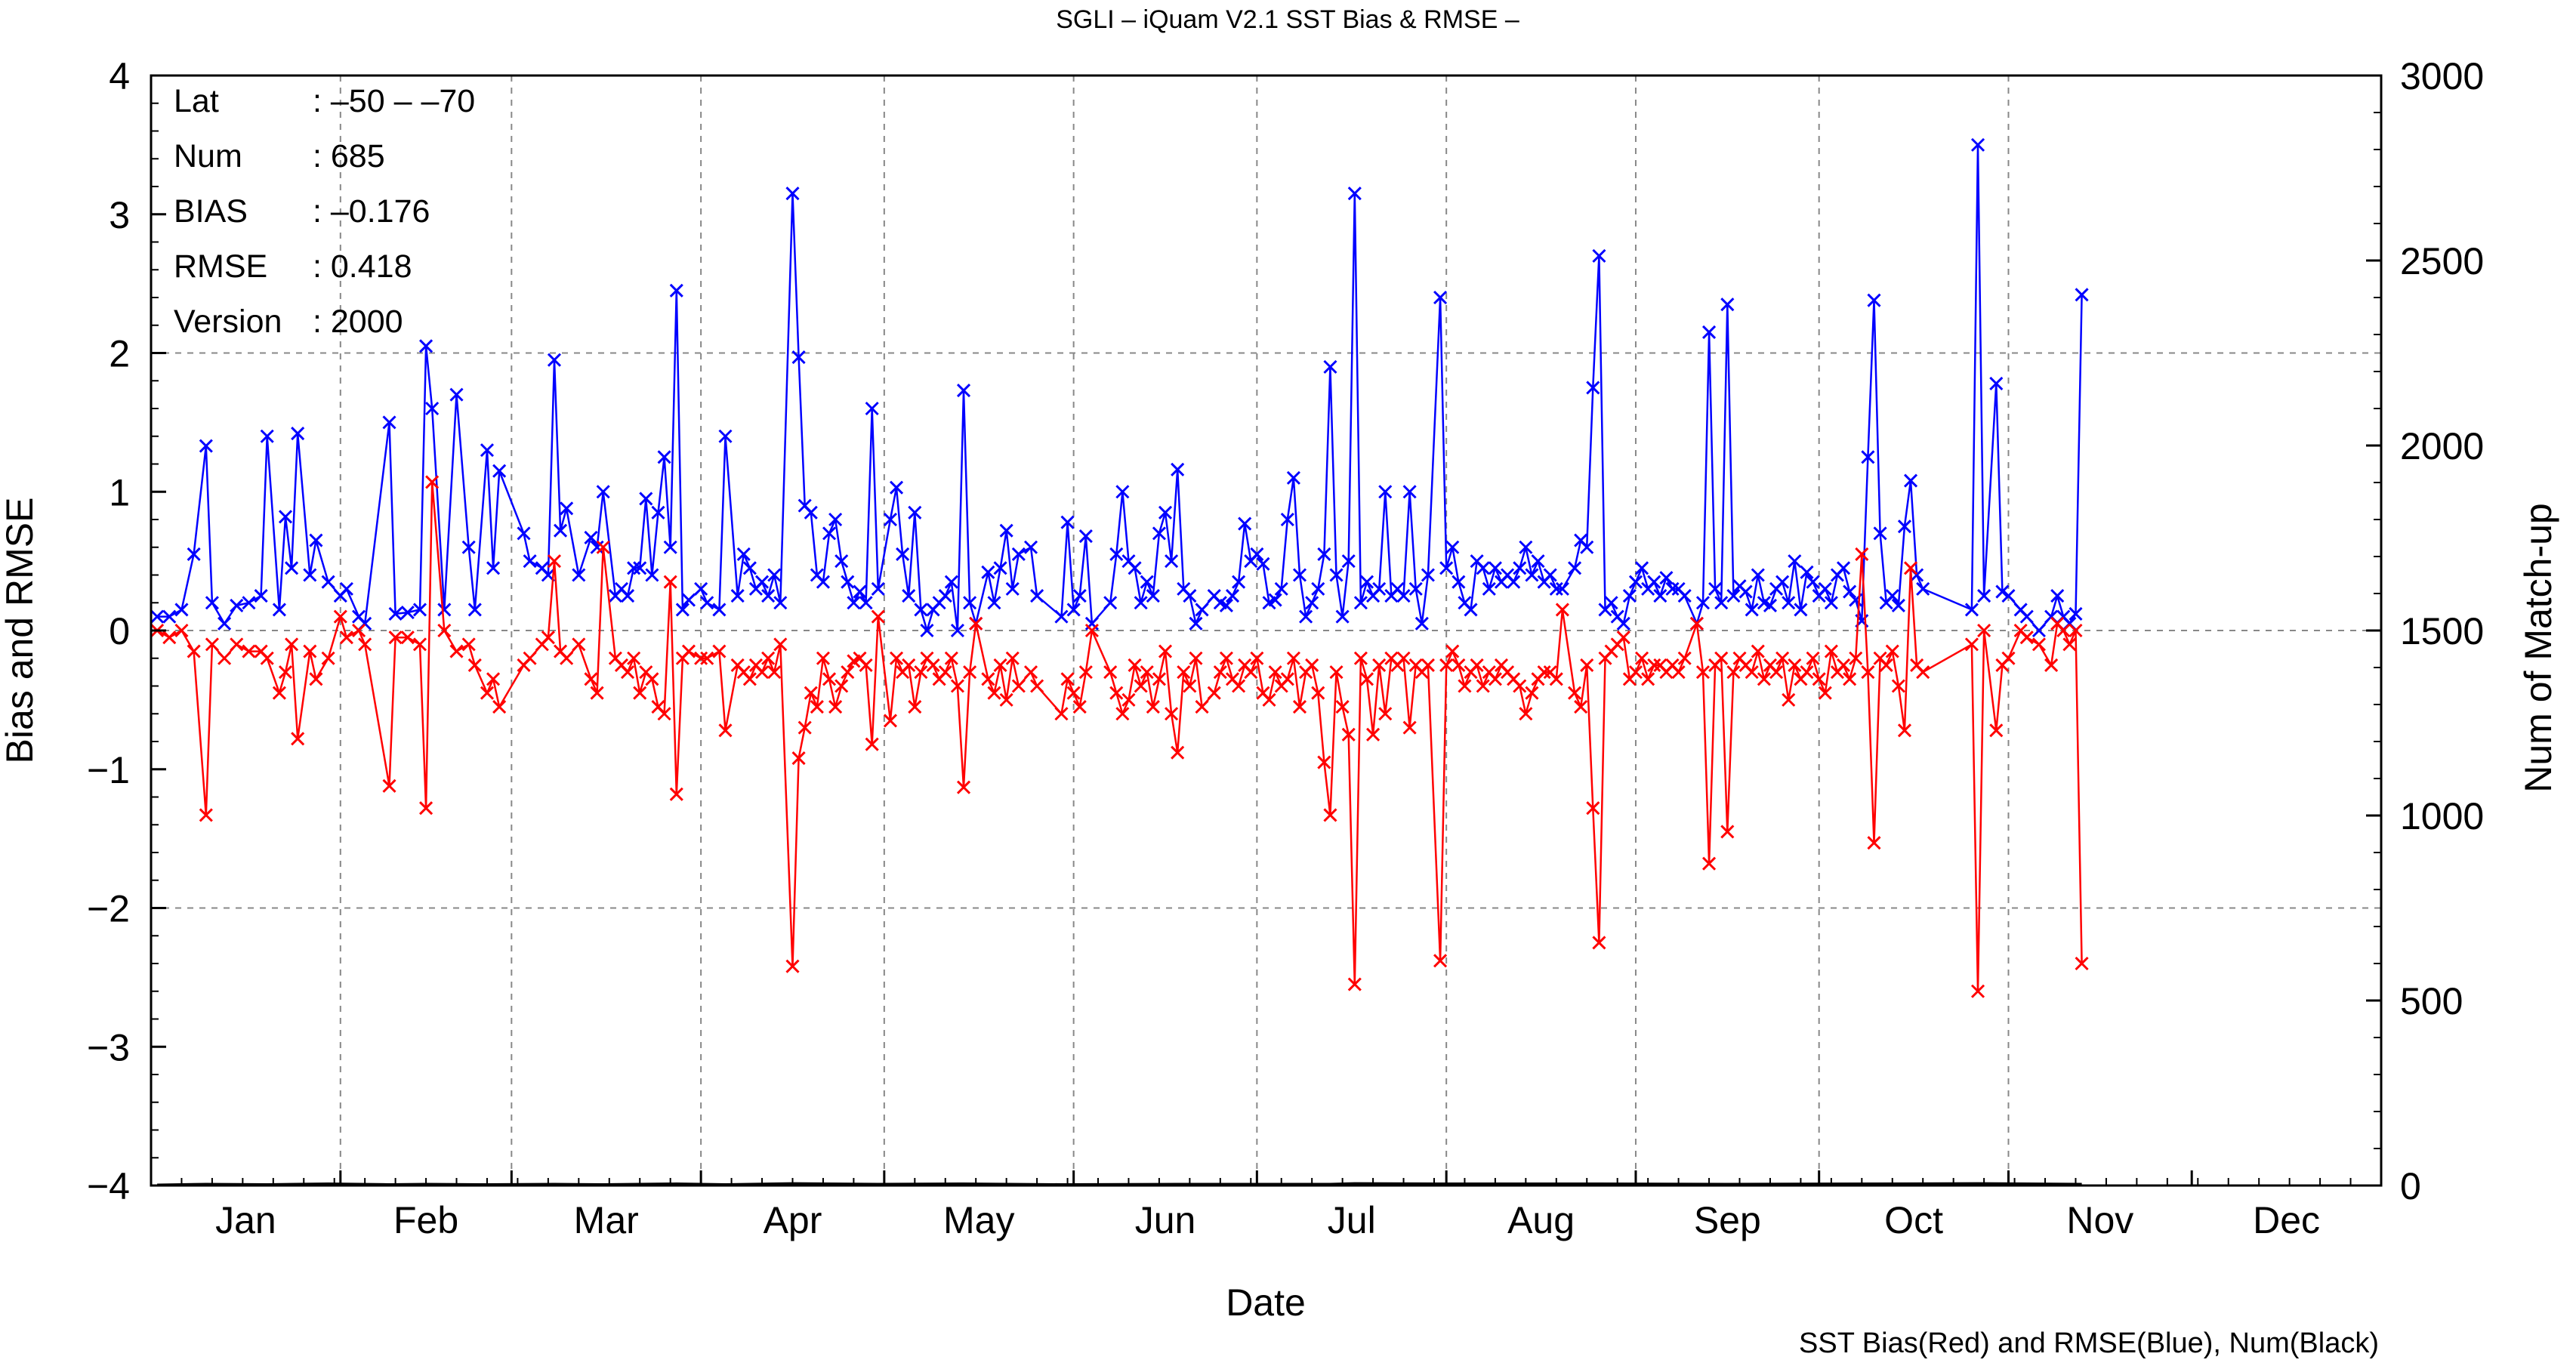 The width and height of the screenshot is (2576, 1369). Describe the element at coordinates (2538, 647) in the screenshot. I see `y2-axis-label: Num of Match-up` at that location.